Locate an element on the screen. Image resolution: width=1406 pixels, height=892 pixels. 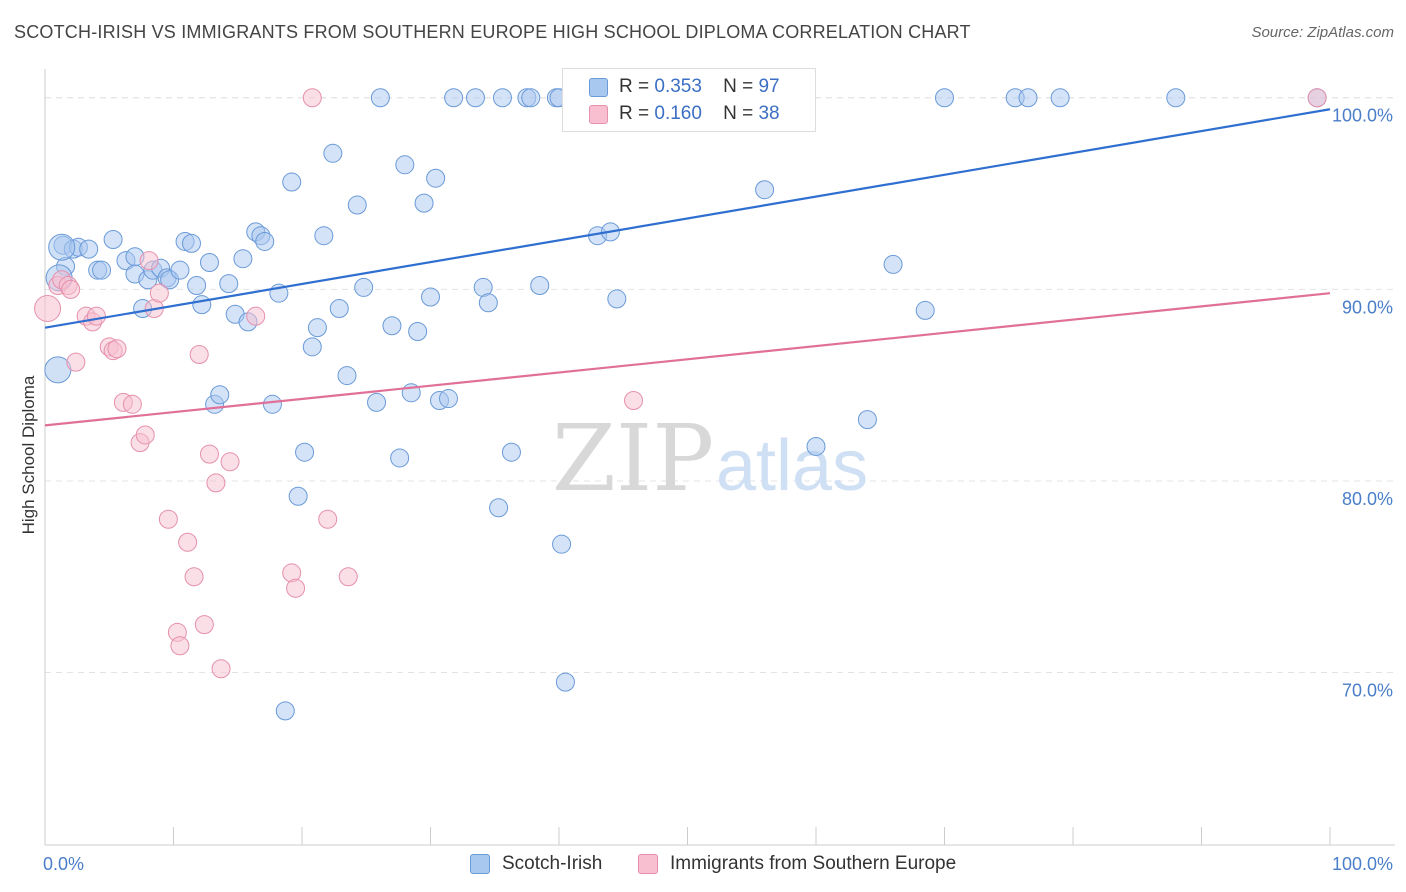
correlation-legend: R = 0.353 N = 97 R = 0.160 N = 38 is located at coordinates (689, 100).